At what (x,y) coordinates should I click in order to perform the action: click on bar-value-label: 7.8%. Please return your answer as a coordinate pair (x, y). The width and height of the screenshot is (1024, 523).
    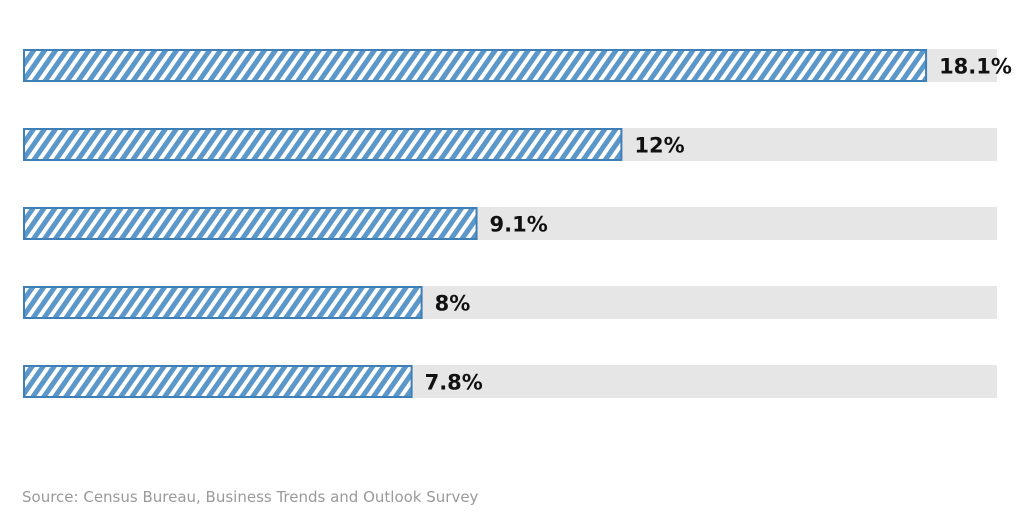
    Looking at the image, I should click on (454, 383).